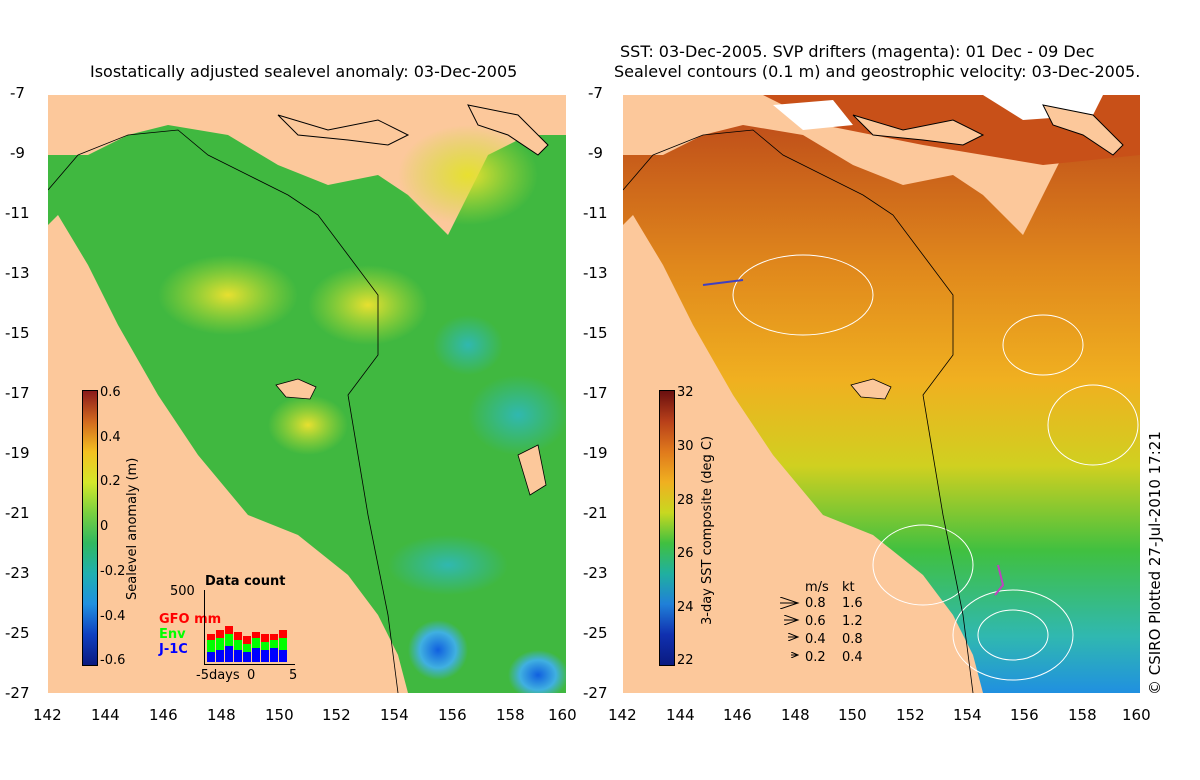 The width and height of the screenshot is (1200, 780). I want to click on left-lon-tick: 144, so click(105, 715).